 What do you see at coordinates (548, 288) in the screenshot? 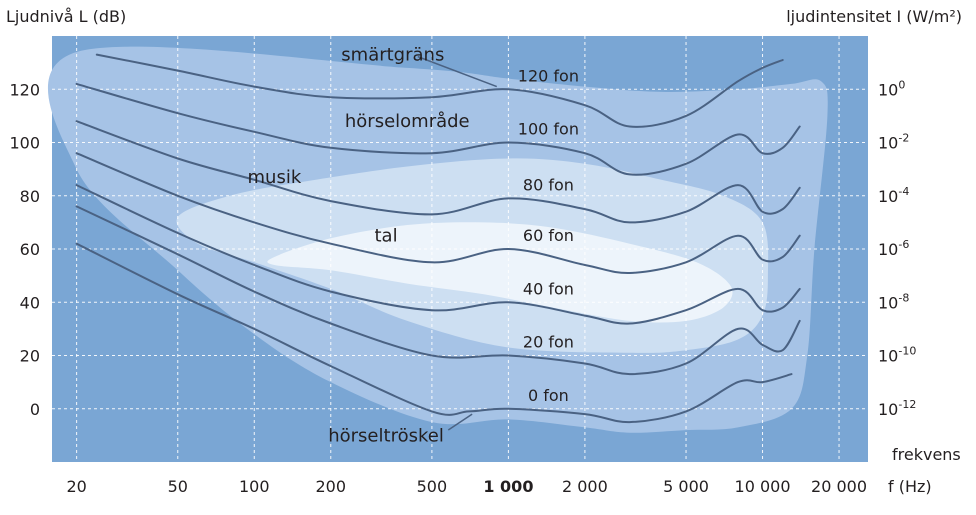
I see `curve-label-2: 40 fon` at bounding box center [548, 288].